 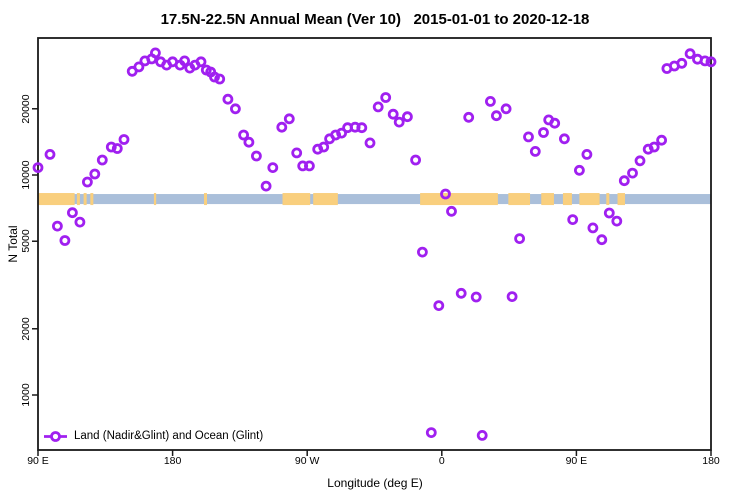 I want to click on x-tick-label: 0, so click(x=441, y=461).